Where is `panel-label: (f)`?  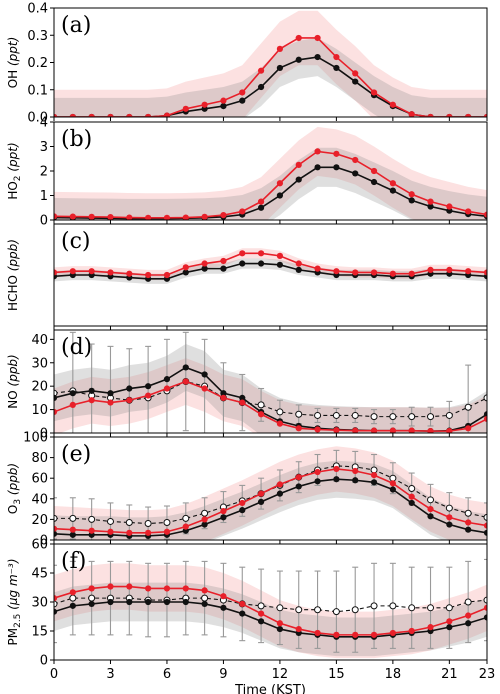 panel-label: (f) is located at coordinates (73, 561).